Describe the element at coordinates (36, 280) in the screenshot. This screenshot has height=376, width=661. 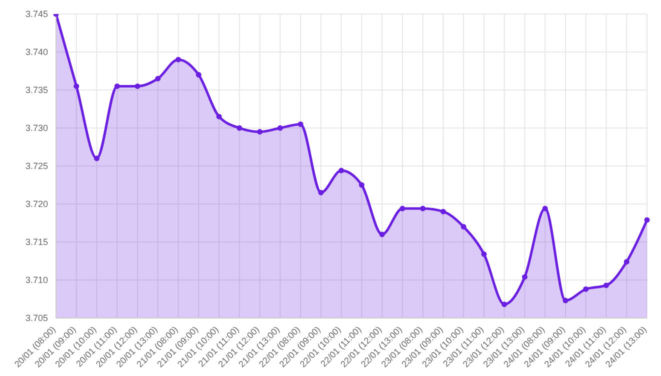
I see `y-tick-label: 3.710` at that location.